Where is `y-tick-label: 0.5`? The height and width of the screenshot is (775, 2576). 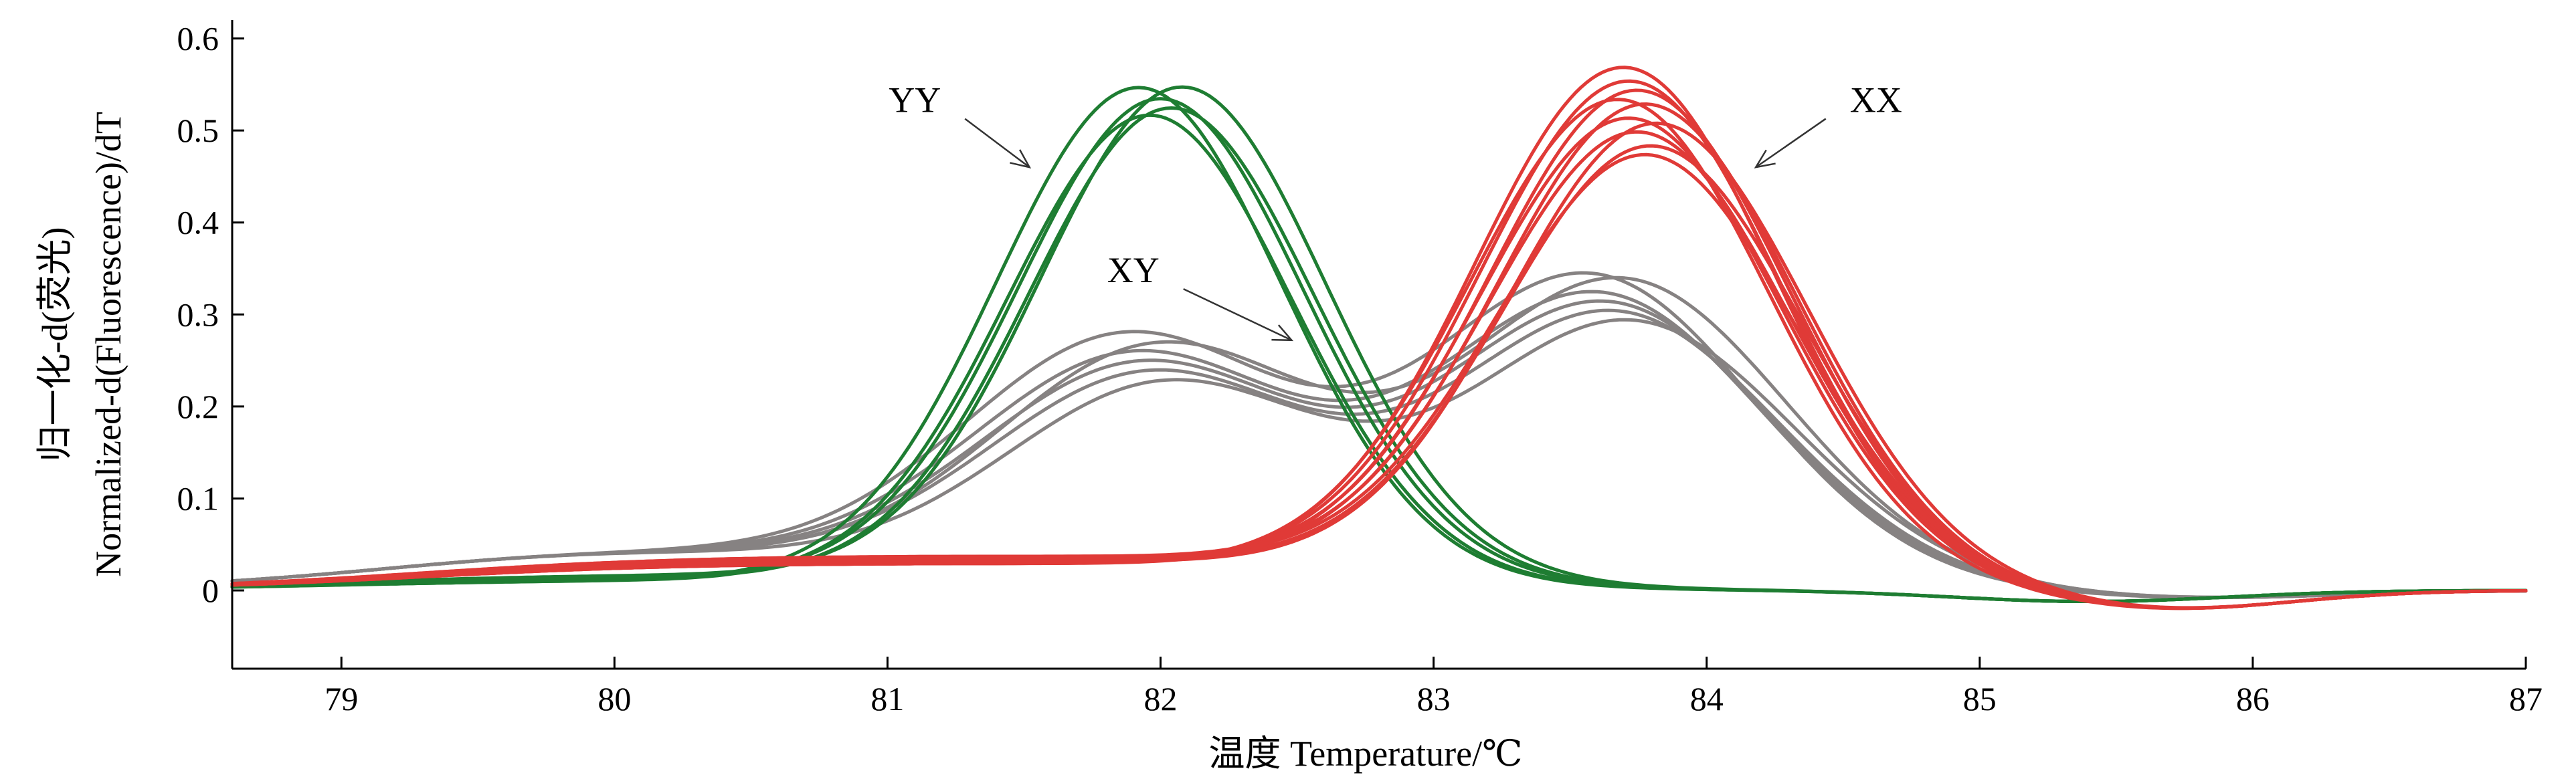
y-tick-label: 0.5 is located at coordinates (198, 130).